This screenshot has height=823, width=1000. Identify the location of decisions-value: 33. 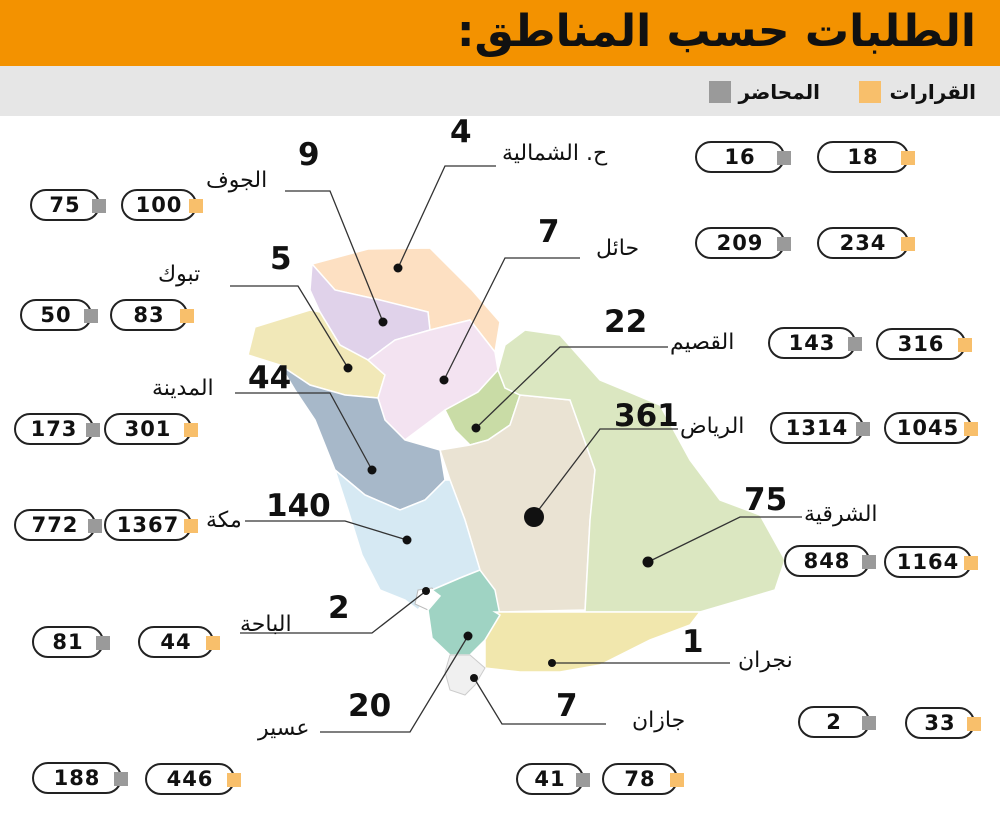
(940, 723).